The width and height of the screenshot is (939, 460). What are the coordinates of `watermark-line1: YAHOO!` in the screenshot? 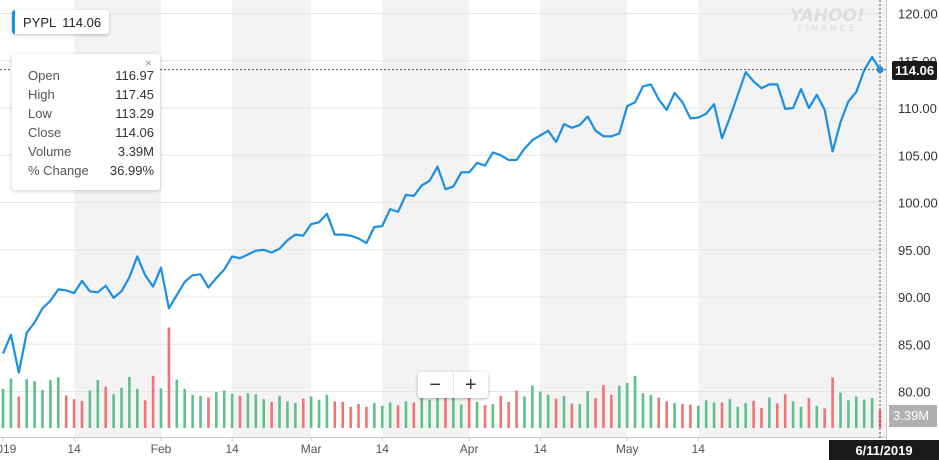 It's located at (827, 16).